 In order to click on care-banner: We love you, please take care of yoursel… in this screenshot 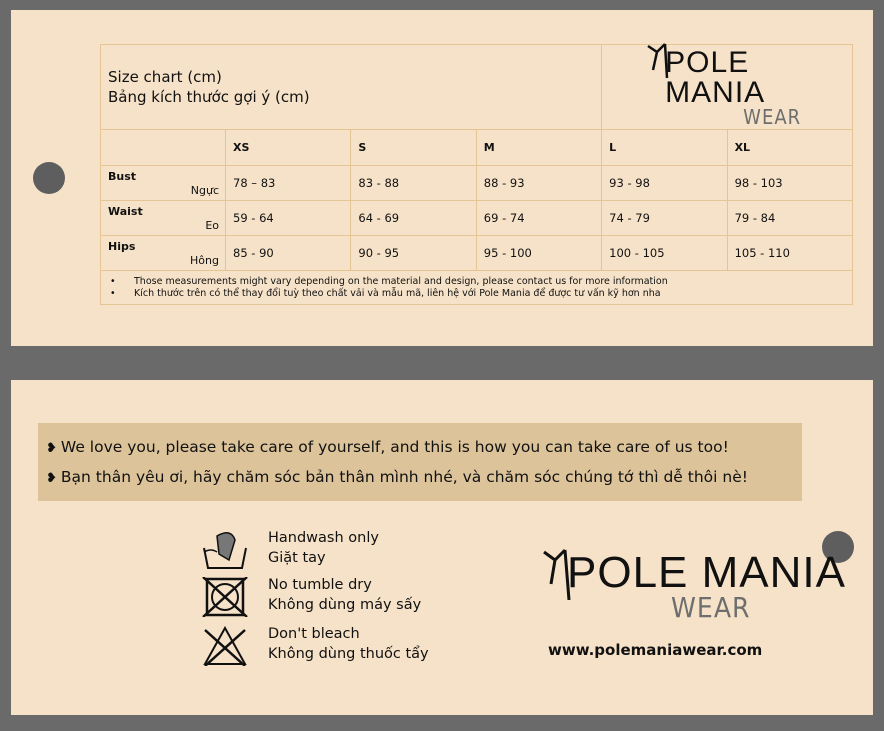, I will do `click(420, 462)`.